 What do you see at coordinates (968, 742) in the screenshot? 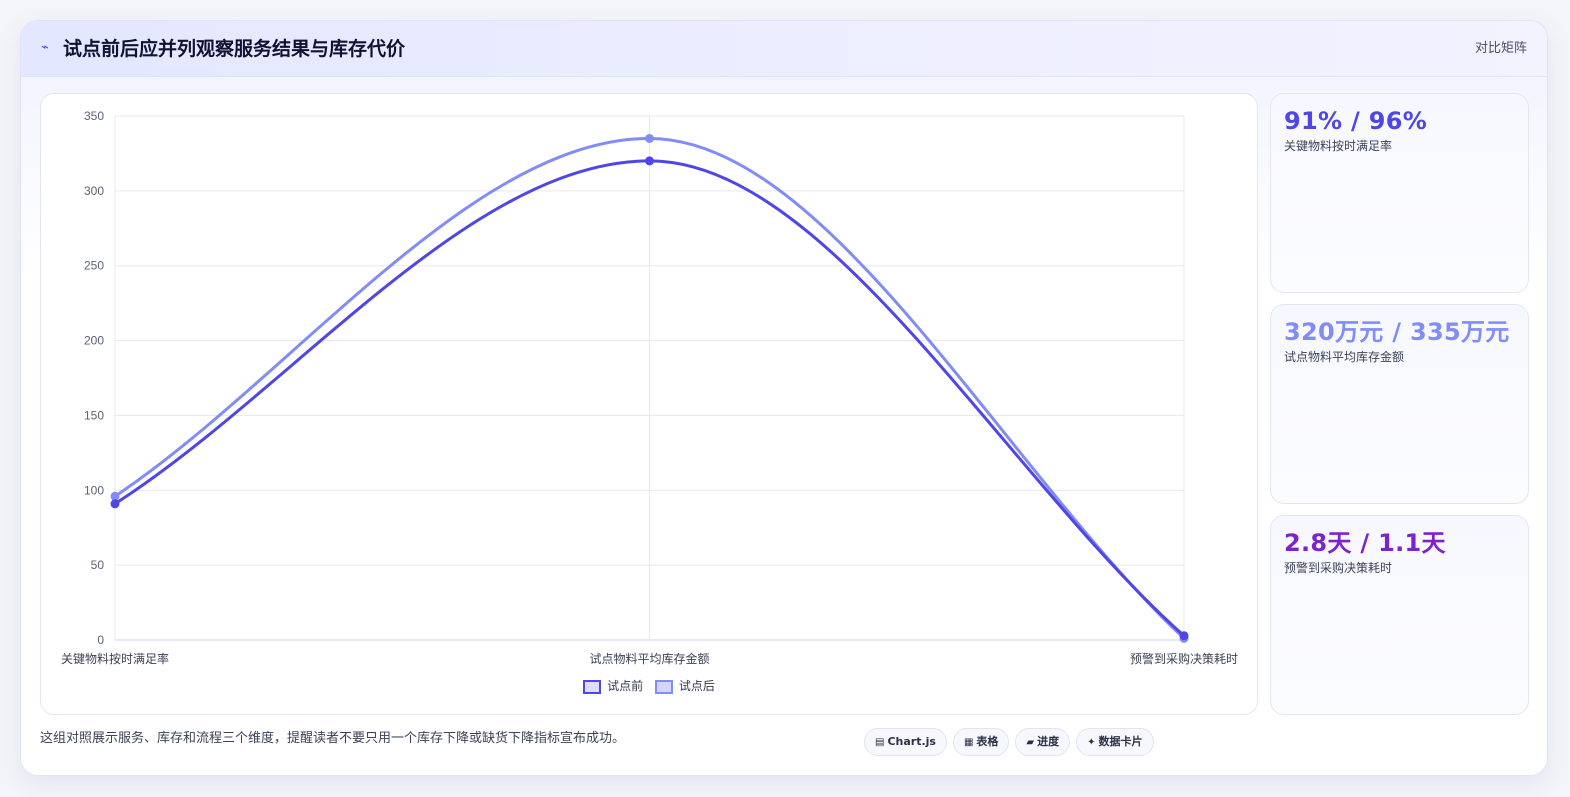
I see `table-icon: ▦` at bounding box center [968, 742].